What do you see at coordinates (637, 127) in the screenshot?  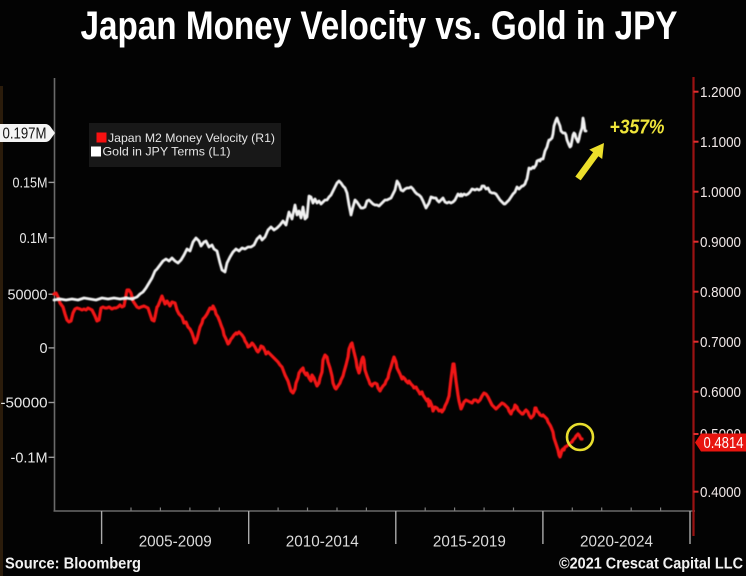 I see `svg-text: +357%` at bounding box center [637, 127].